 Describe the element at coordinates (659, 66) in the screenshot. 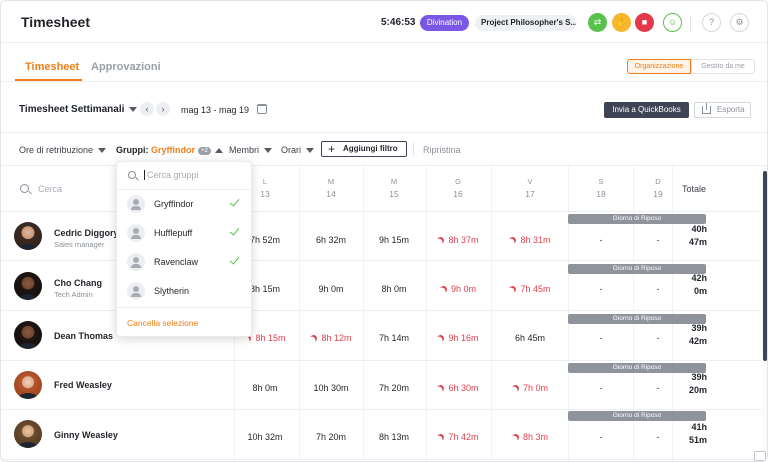

I see `toggle-organization: Organizzazione` at that location.